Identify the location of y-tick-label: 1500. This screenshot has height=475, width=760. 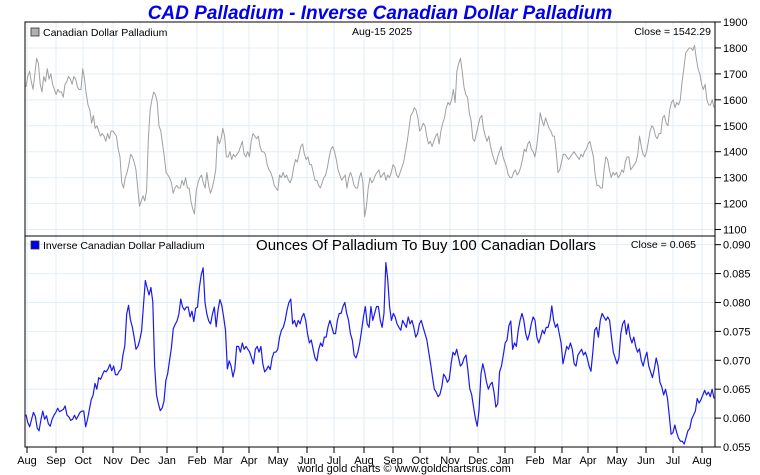
(735, 127).